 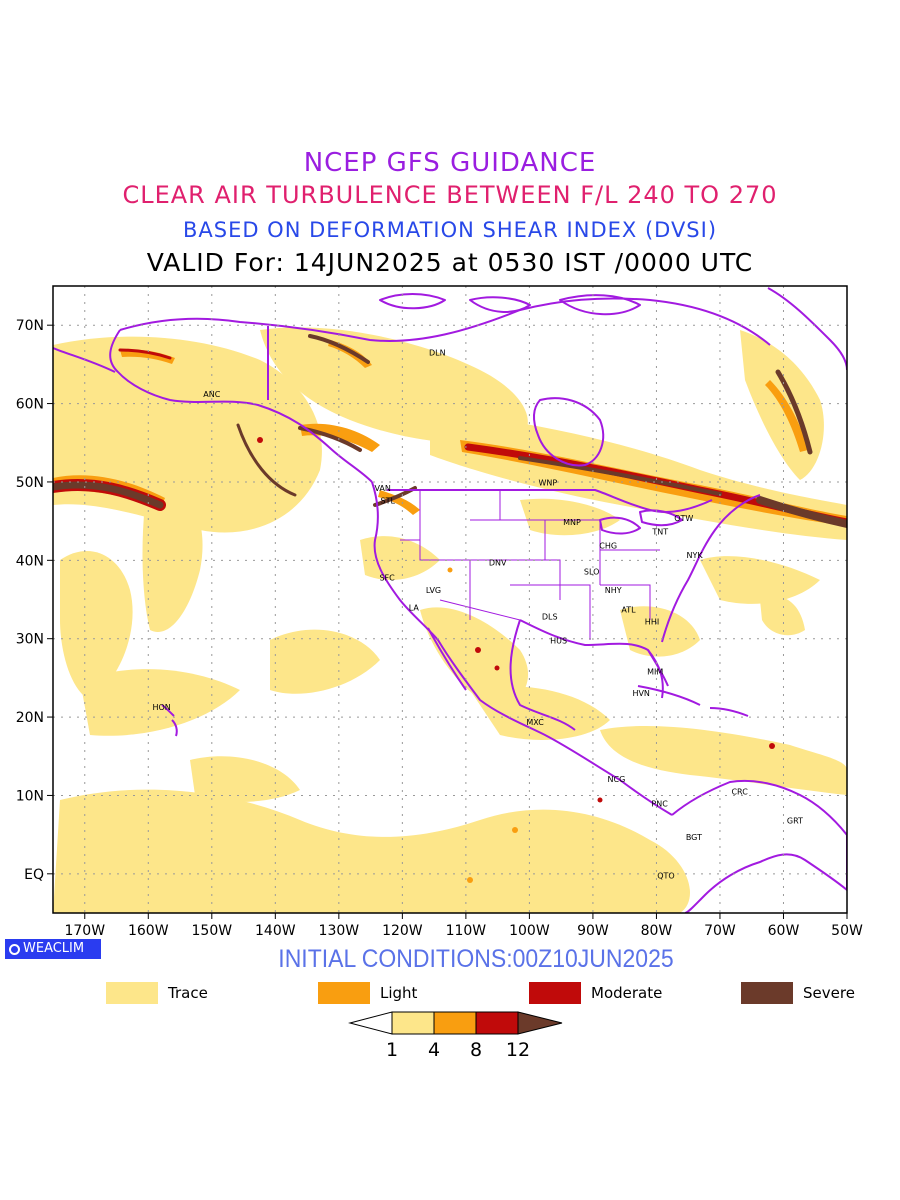 What do you see at coordinates (382, 488) in the screenshot?
I see `station-label: VAN` at bounding box center [382, 488].